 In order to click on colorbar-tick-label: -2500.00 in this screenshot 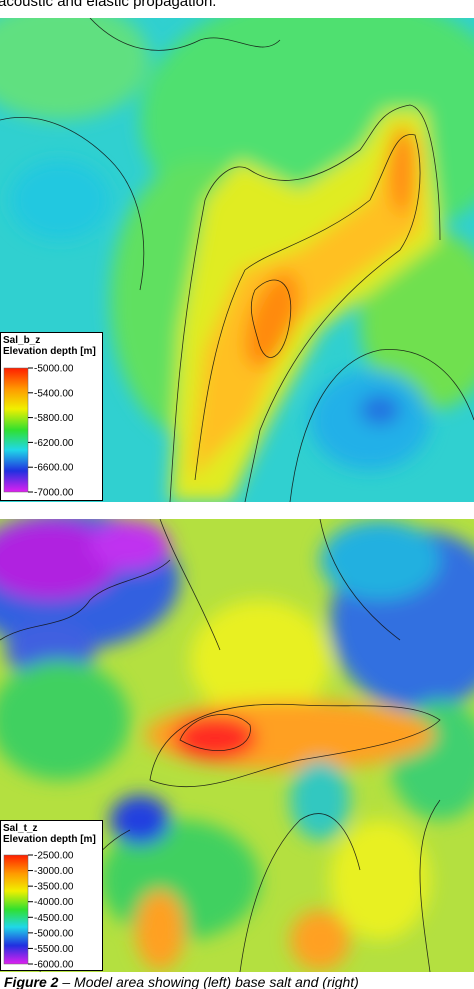, I will do `click(54, 856)`.